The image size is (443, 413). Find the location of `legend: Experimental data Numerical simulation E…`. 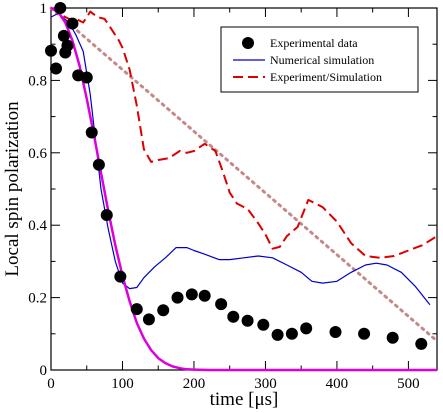

legend: Experimental data Numerical simulation E… is located at coordinates (319, 59).